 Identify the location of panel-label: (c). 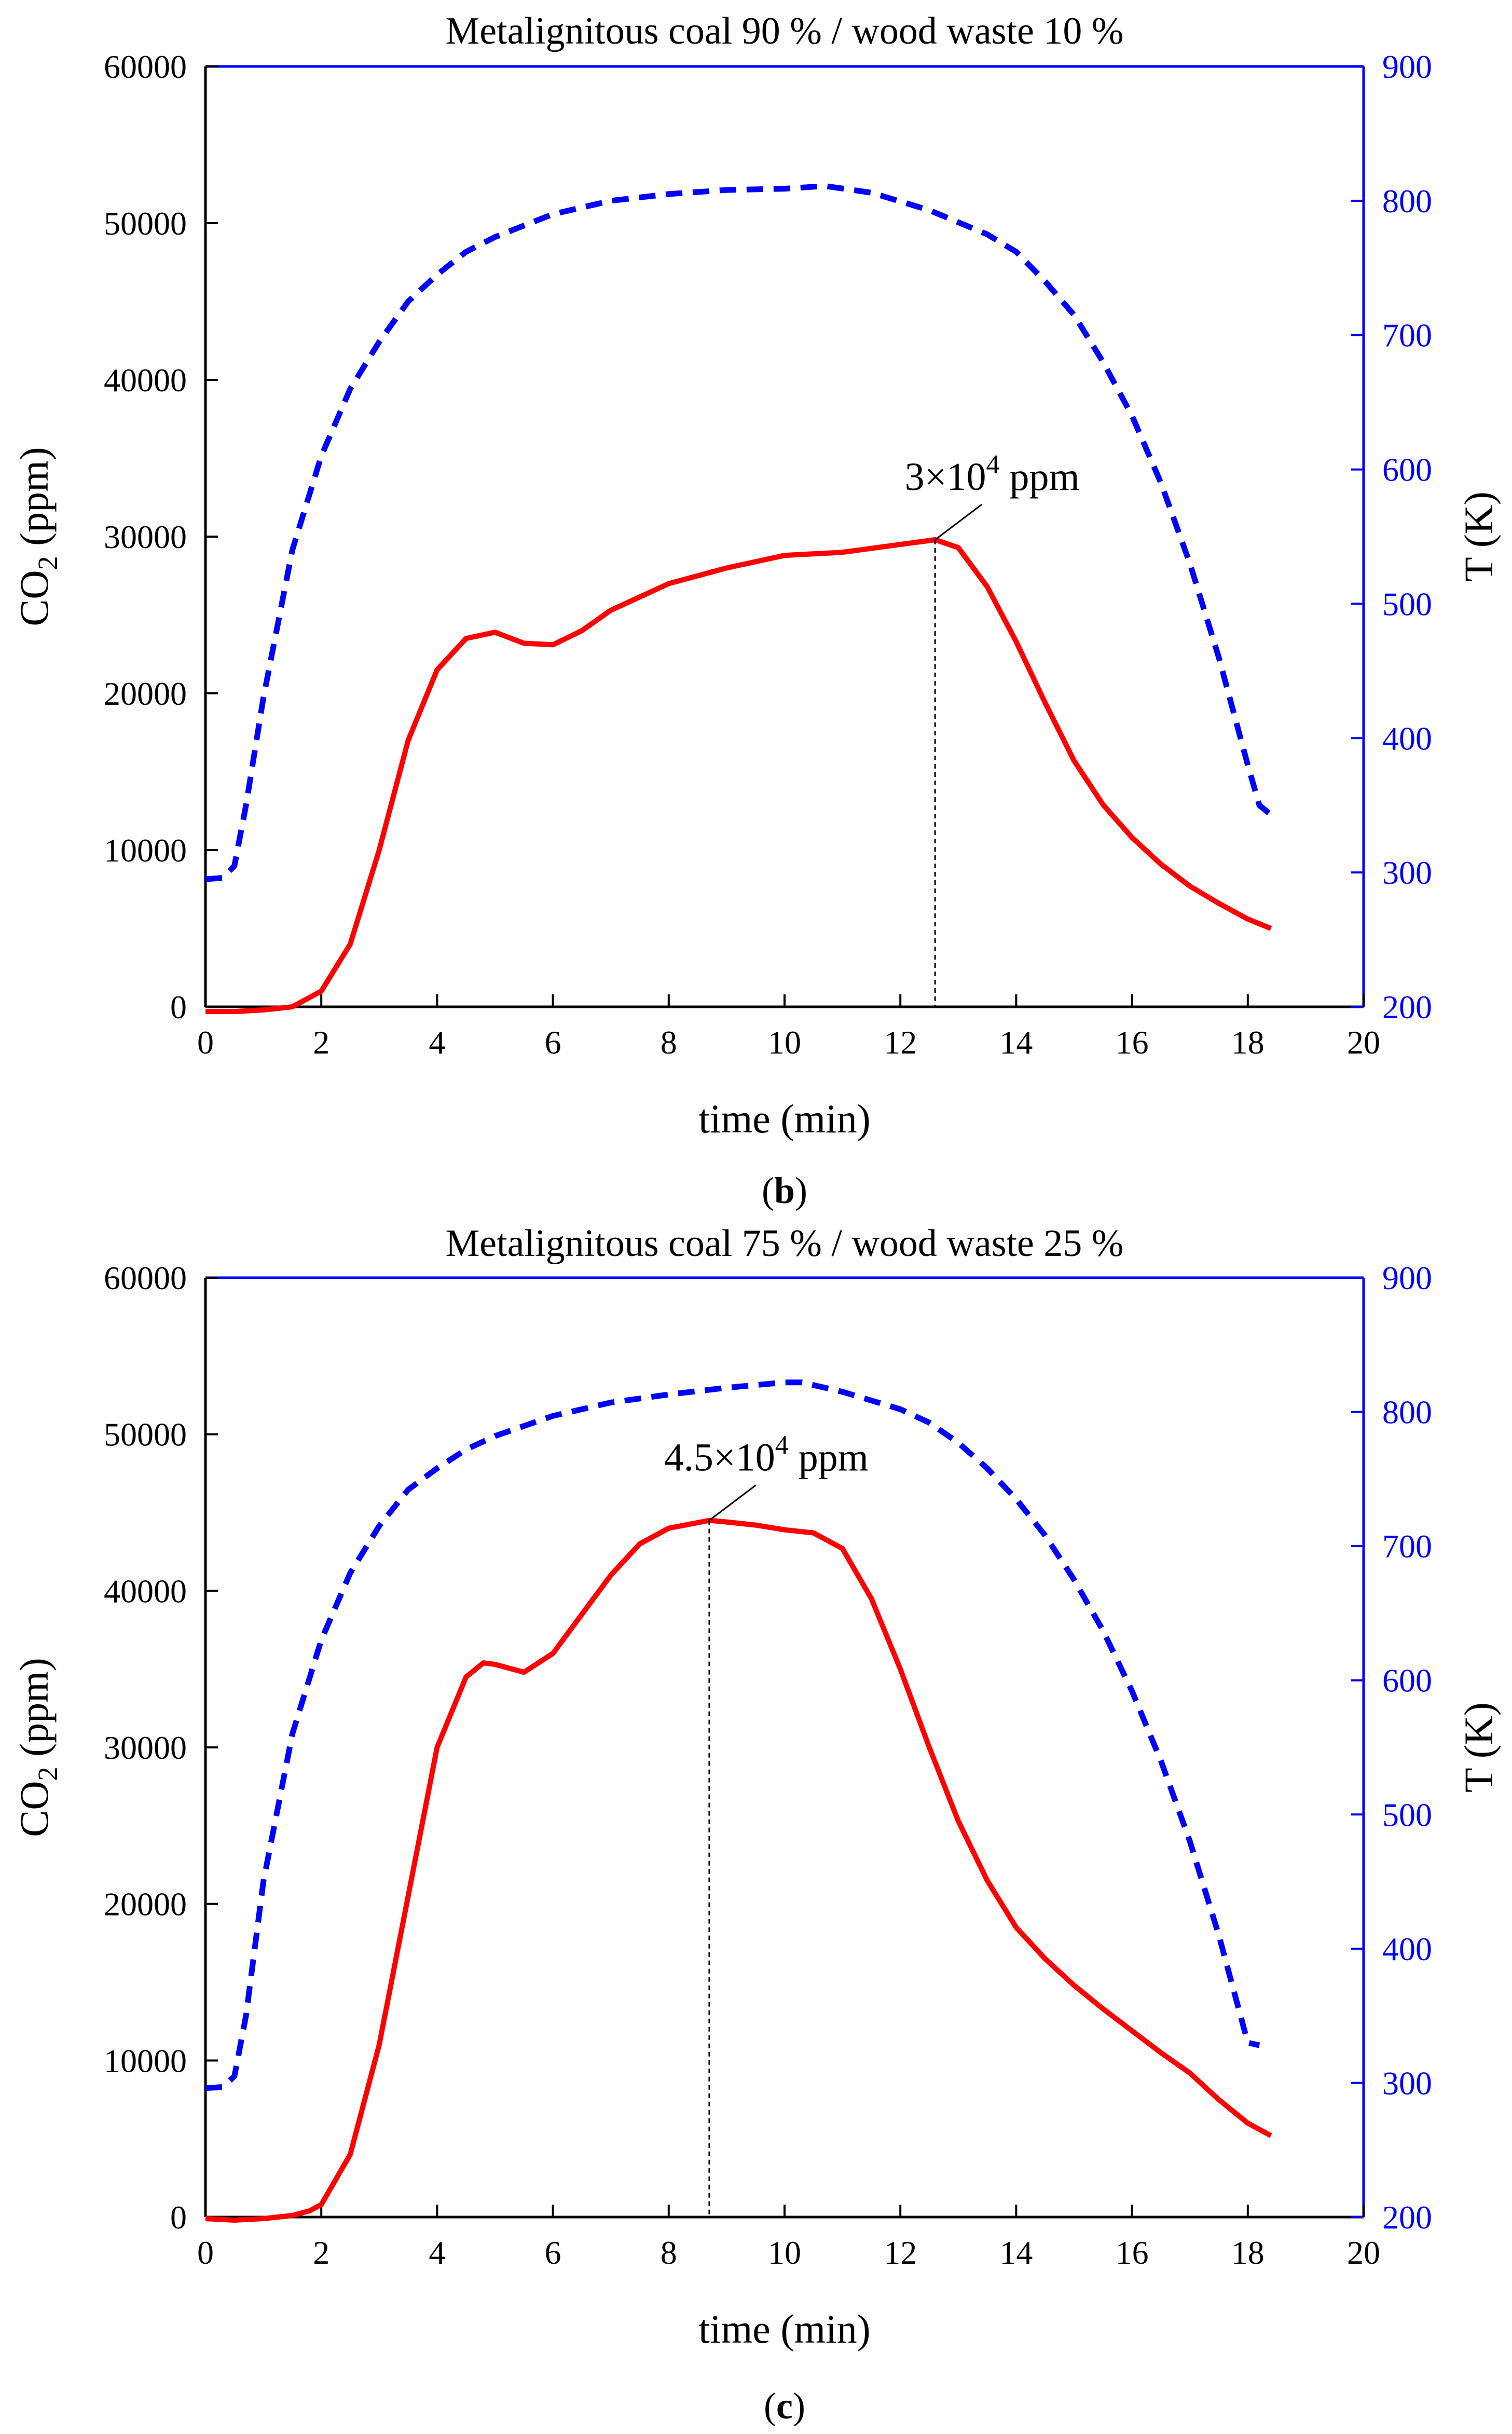
(784, 2406).